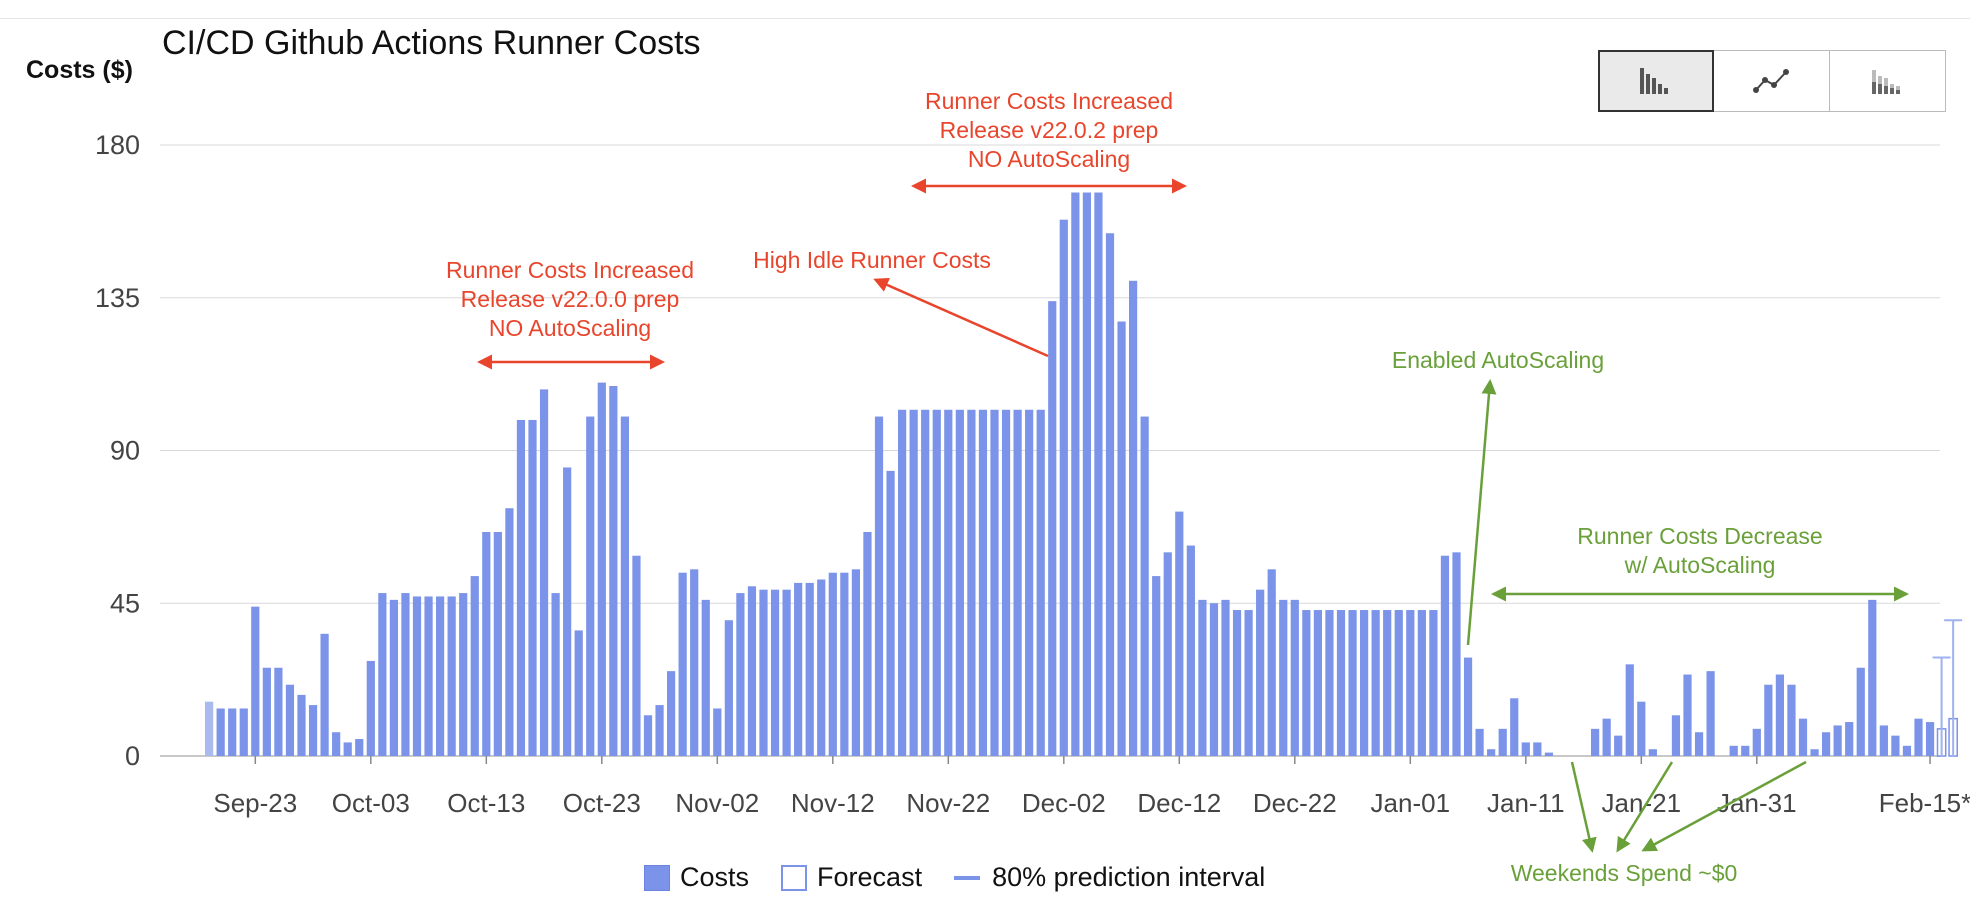 This screenshot has height=904, width=1970. Describe the element at coordinates (79, 70) in the screenshot. I see `y-axis-title: Costs ($)` at that location.